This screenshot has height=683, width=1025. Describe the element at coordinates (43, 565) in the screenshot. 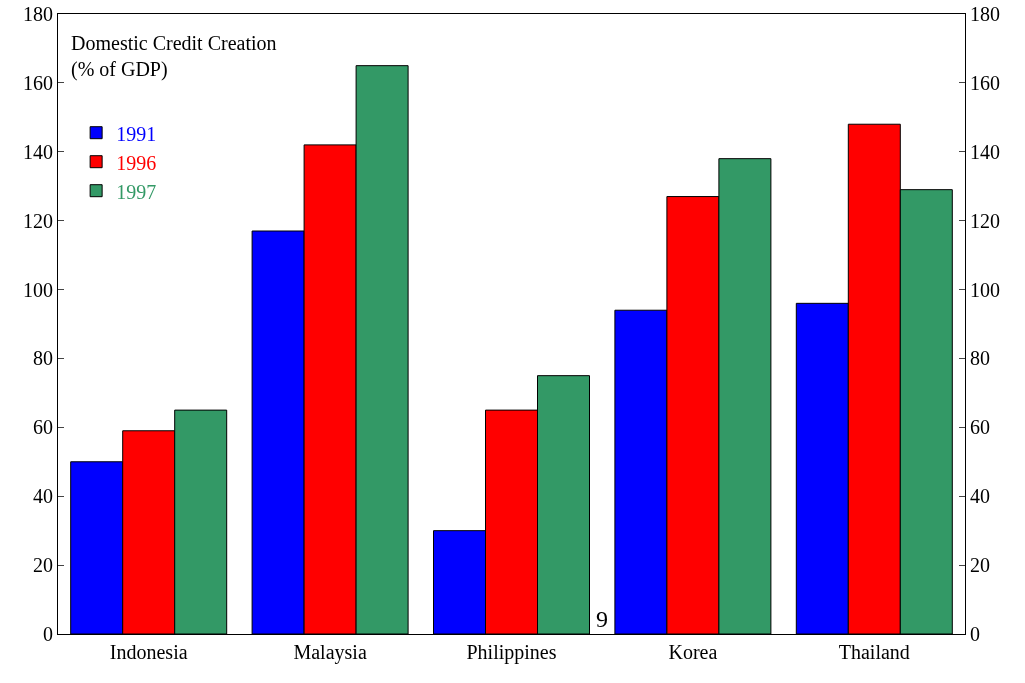

I see `y-tick-label: 20` at that location.